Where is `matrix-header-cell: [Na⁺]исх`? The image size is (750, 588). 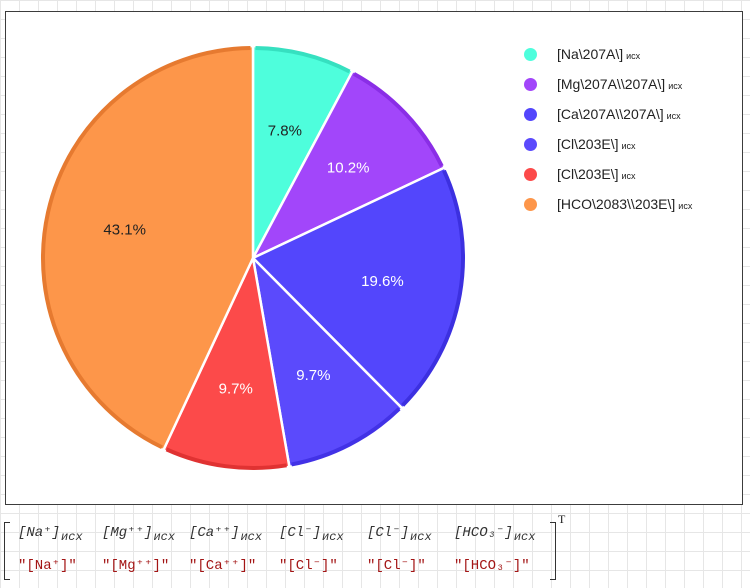 matrix-header-cell: [Na⁺]исх is located at coordinates (50, 534).